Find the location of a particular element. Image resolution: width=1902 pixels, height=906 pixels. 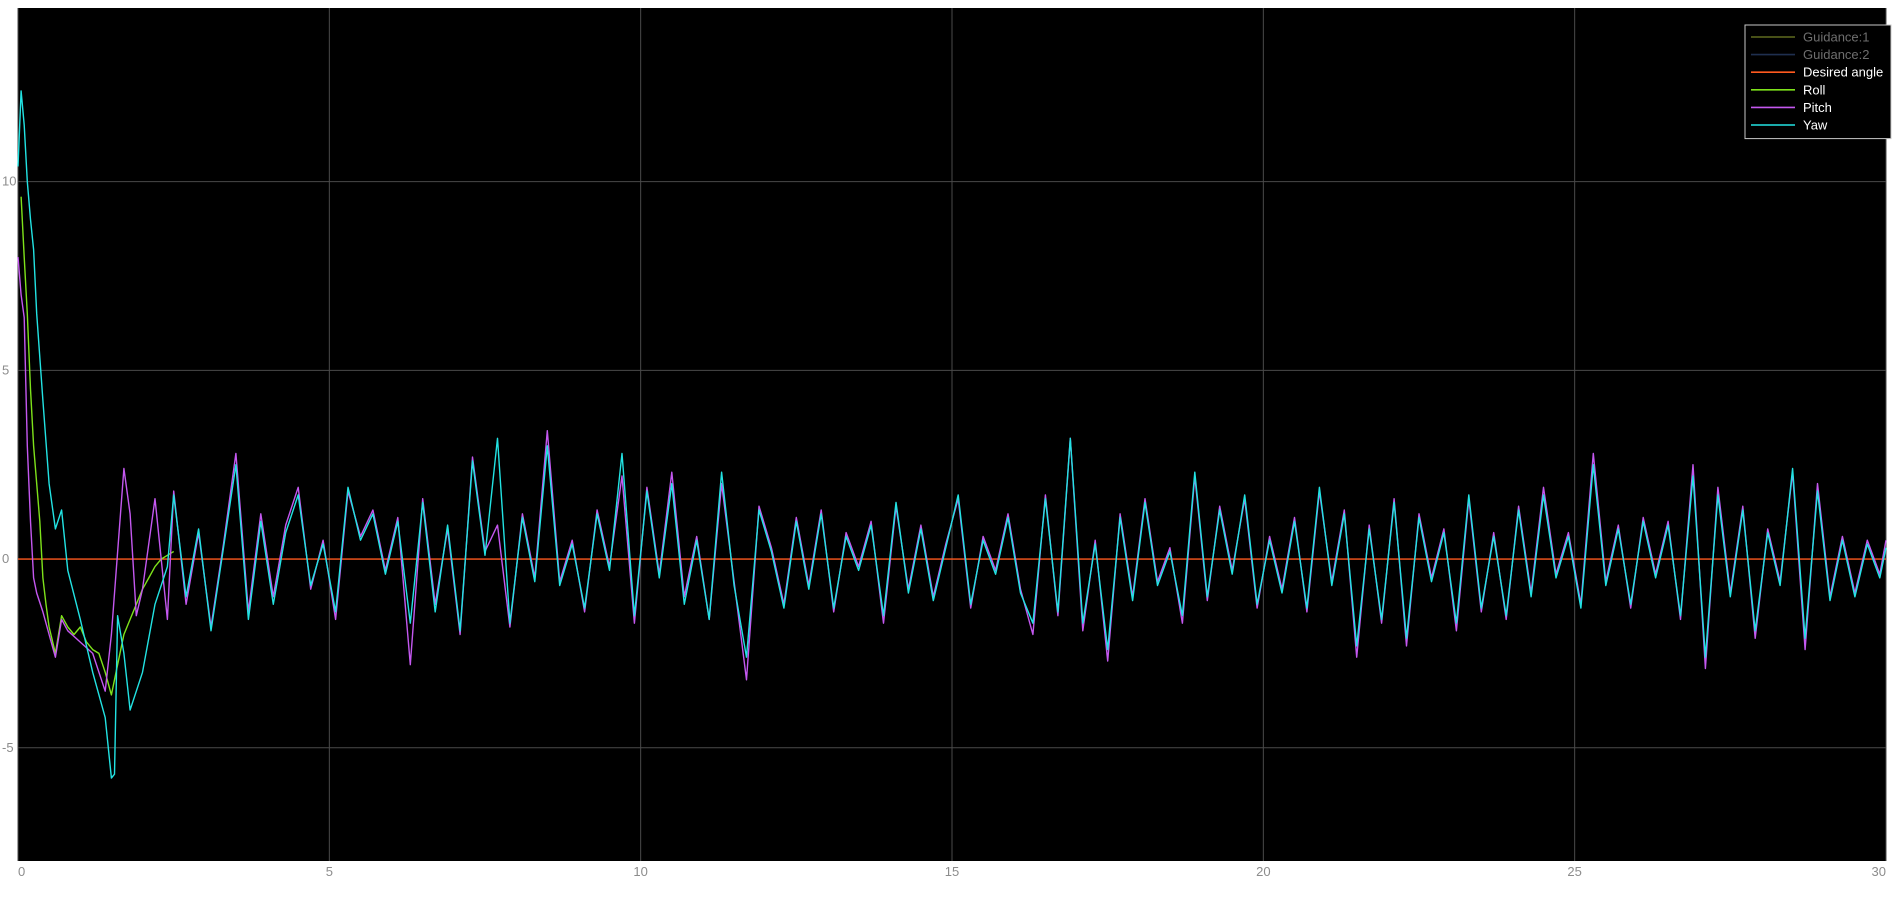

x-tick-label: 20 is located at coordinates (1263, 871).